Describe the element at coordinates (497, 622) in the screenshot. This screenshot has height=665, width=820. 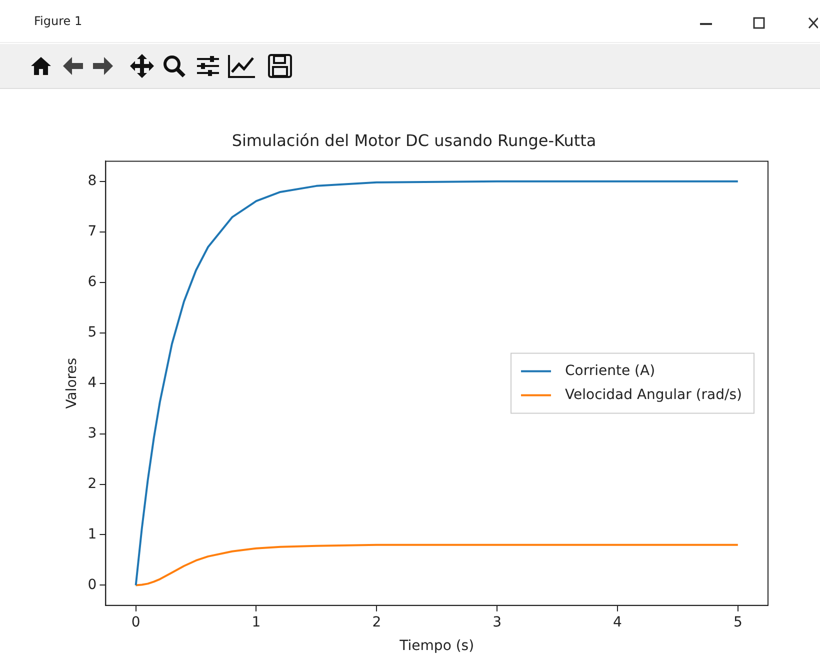
I see `x-tick-label: 3` at that location.